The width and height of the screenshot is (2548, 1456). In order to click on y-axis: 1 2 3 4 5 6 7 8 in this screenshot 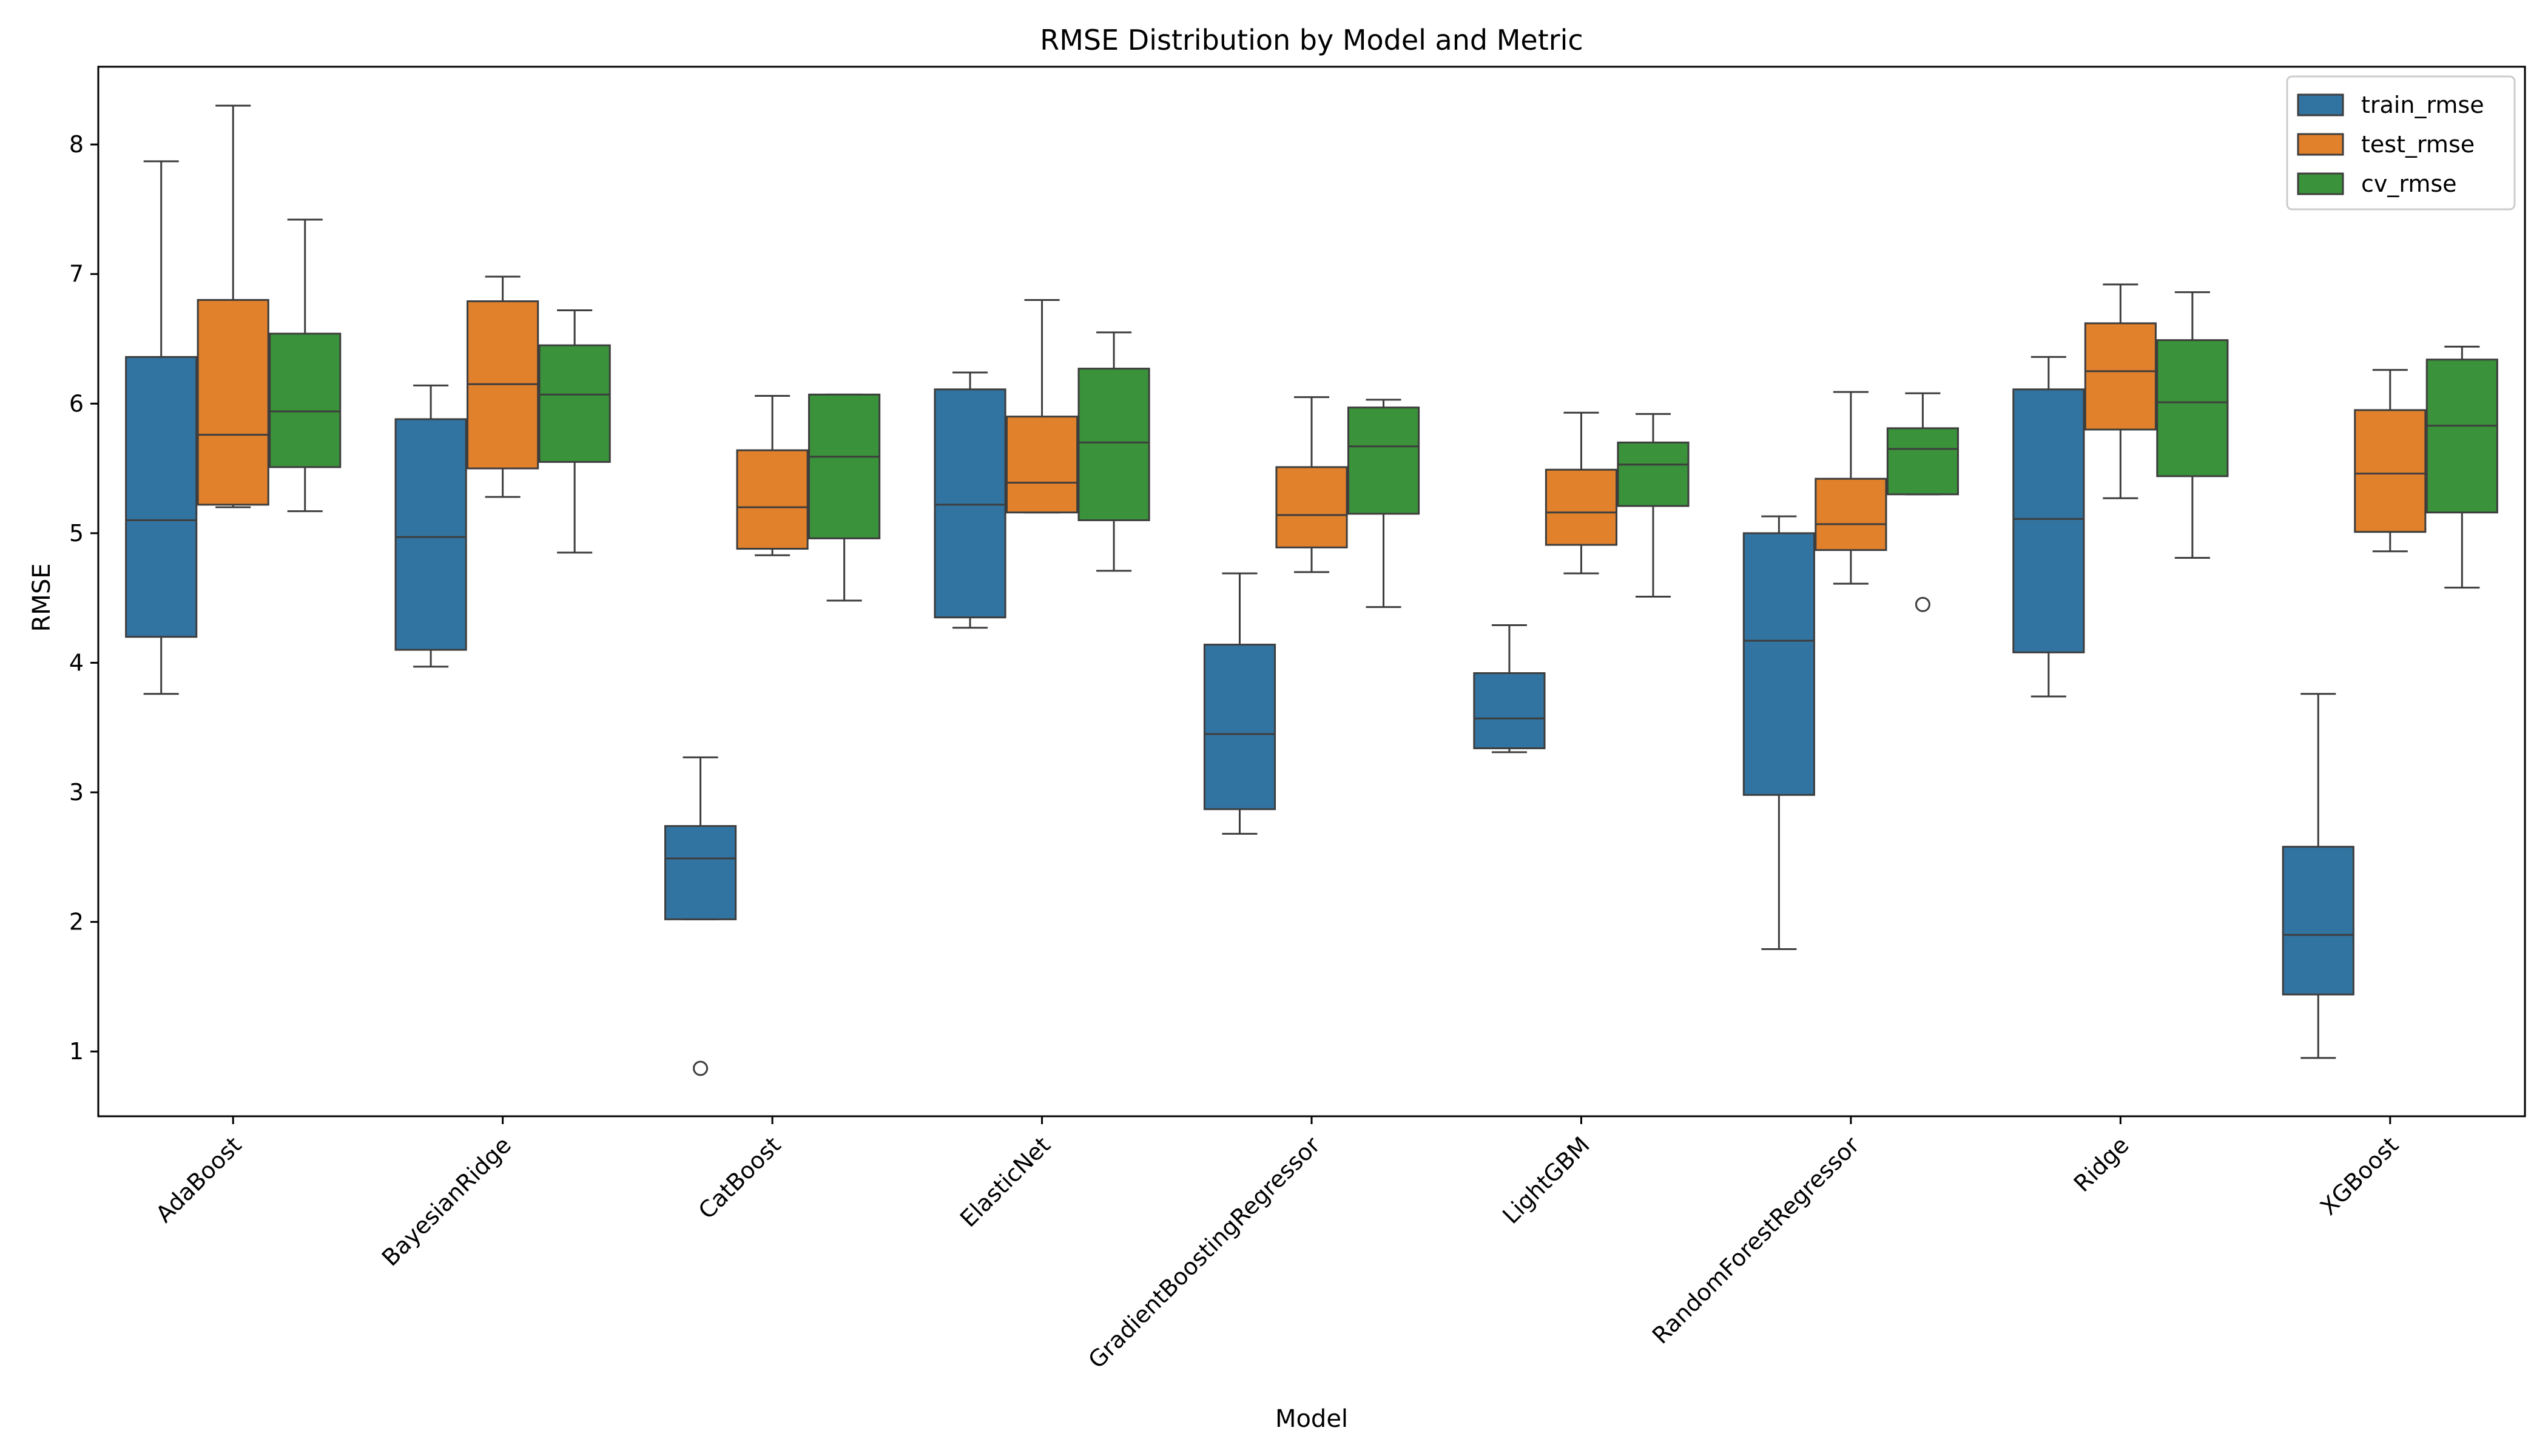, I will do `click(83, 598)`.